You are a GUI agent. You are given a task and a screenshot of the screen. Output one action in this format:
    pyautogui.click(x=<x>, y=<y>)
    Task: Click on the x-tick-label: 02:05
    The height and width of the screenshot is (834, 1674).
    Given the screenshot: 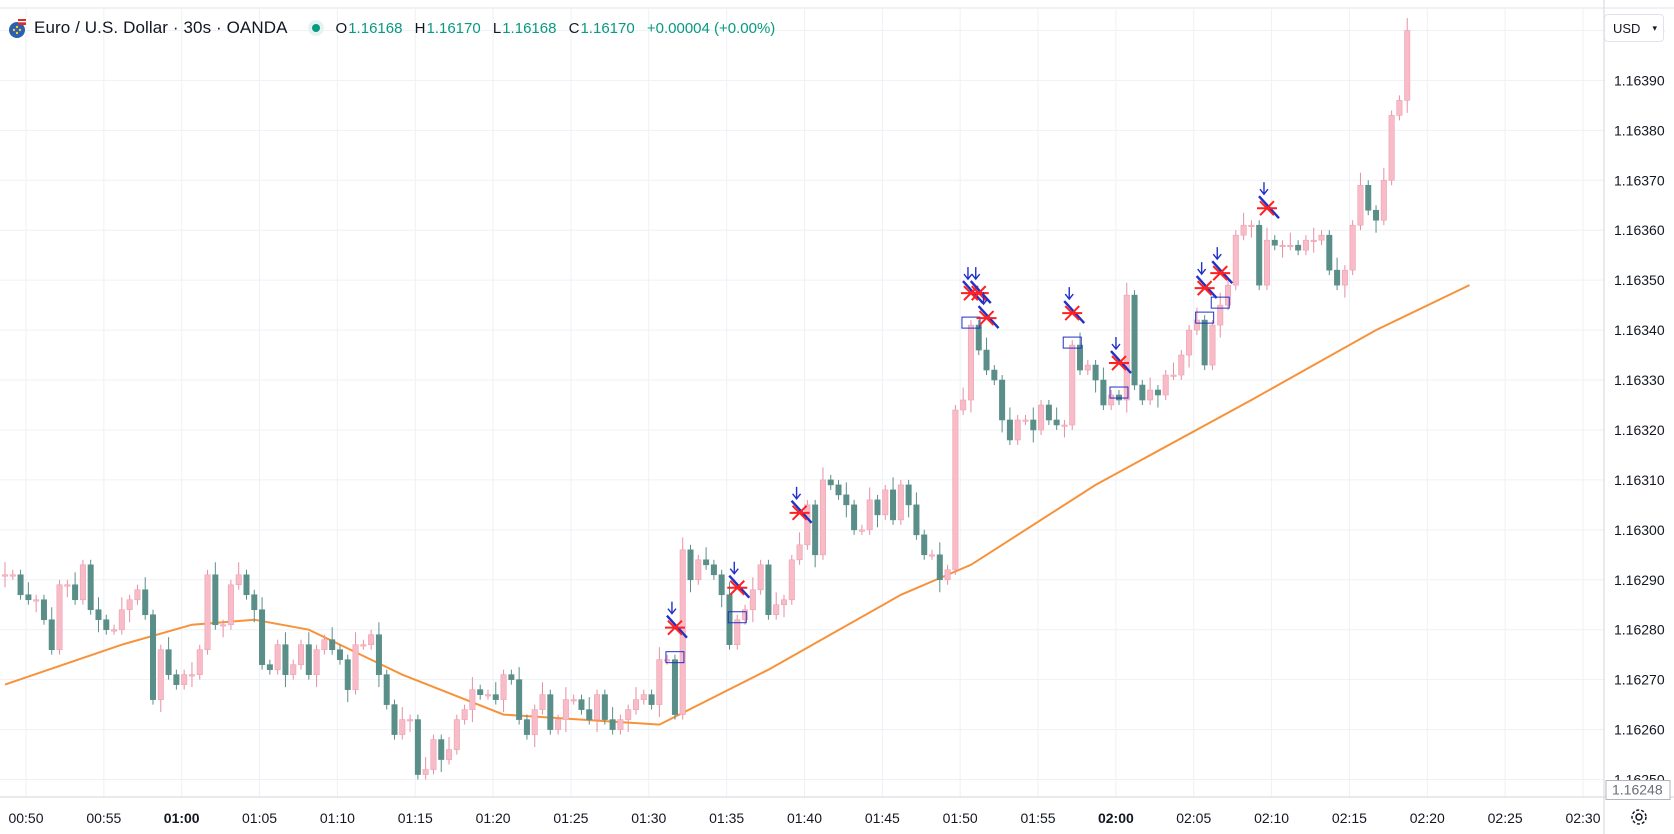 What is the action you would take?
    pyautogui.click(x=1193, y=818)
    